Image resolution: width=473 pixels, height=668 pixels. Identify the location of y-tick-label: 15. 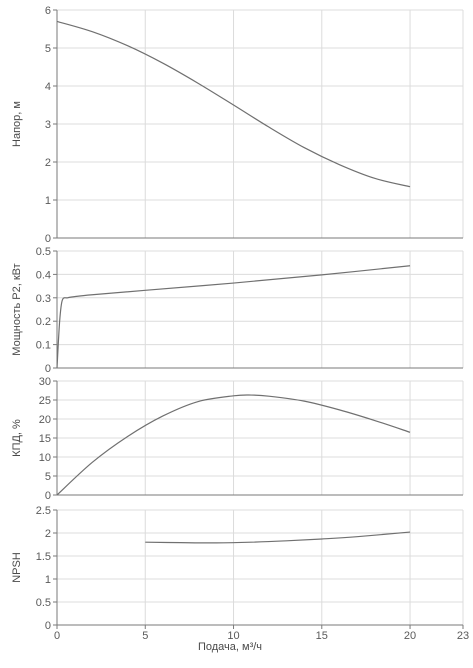
(45, 439).